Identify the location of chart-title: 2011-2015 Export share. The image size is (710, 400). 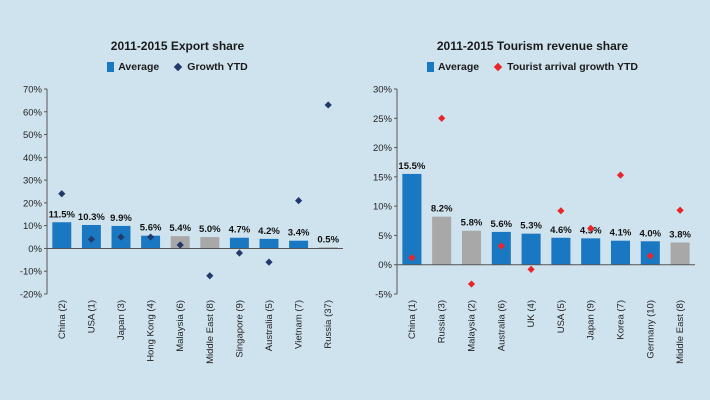
(177, 46).